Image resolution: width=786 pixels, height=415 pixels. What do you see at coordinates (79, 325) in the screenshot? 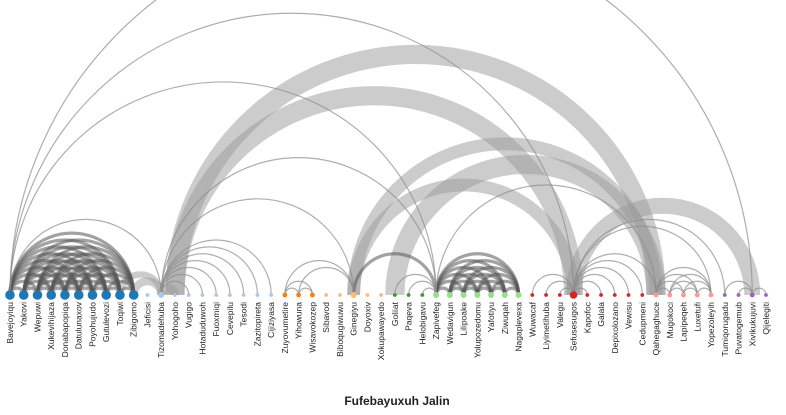
I see `node-label: Datulunaxov` at bounding box center [79, 325].